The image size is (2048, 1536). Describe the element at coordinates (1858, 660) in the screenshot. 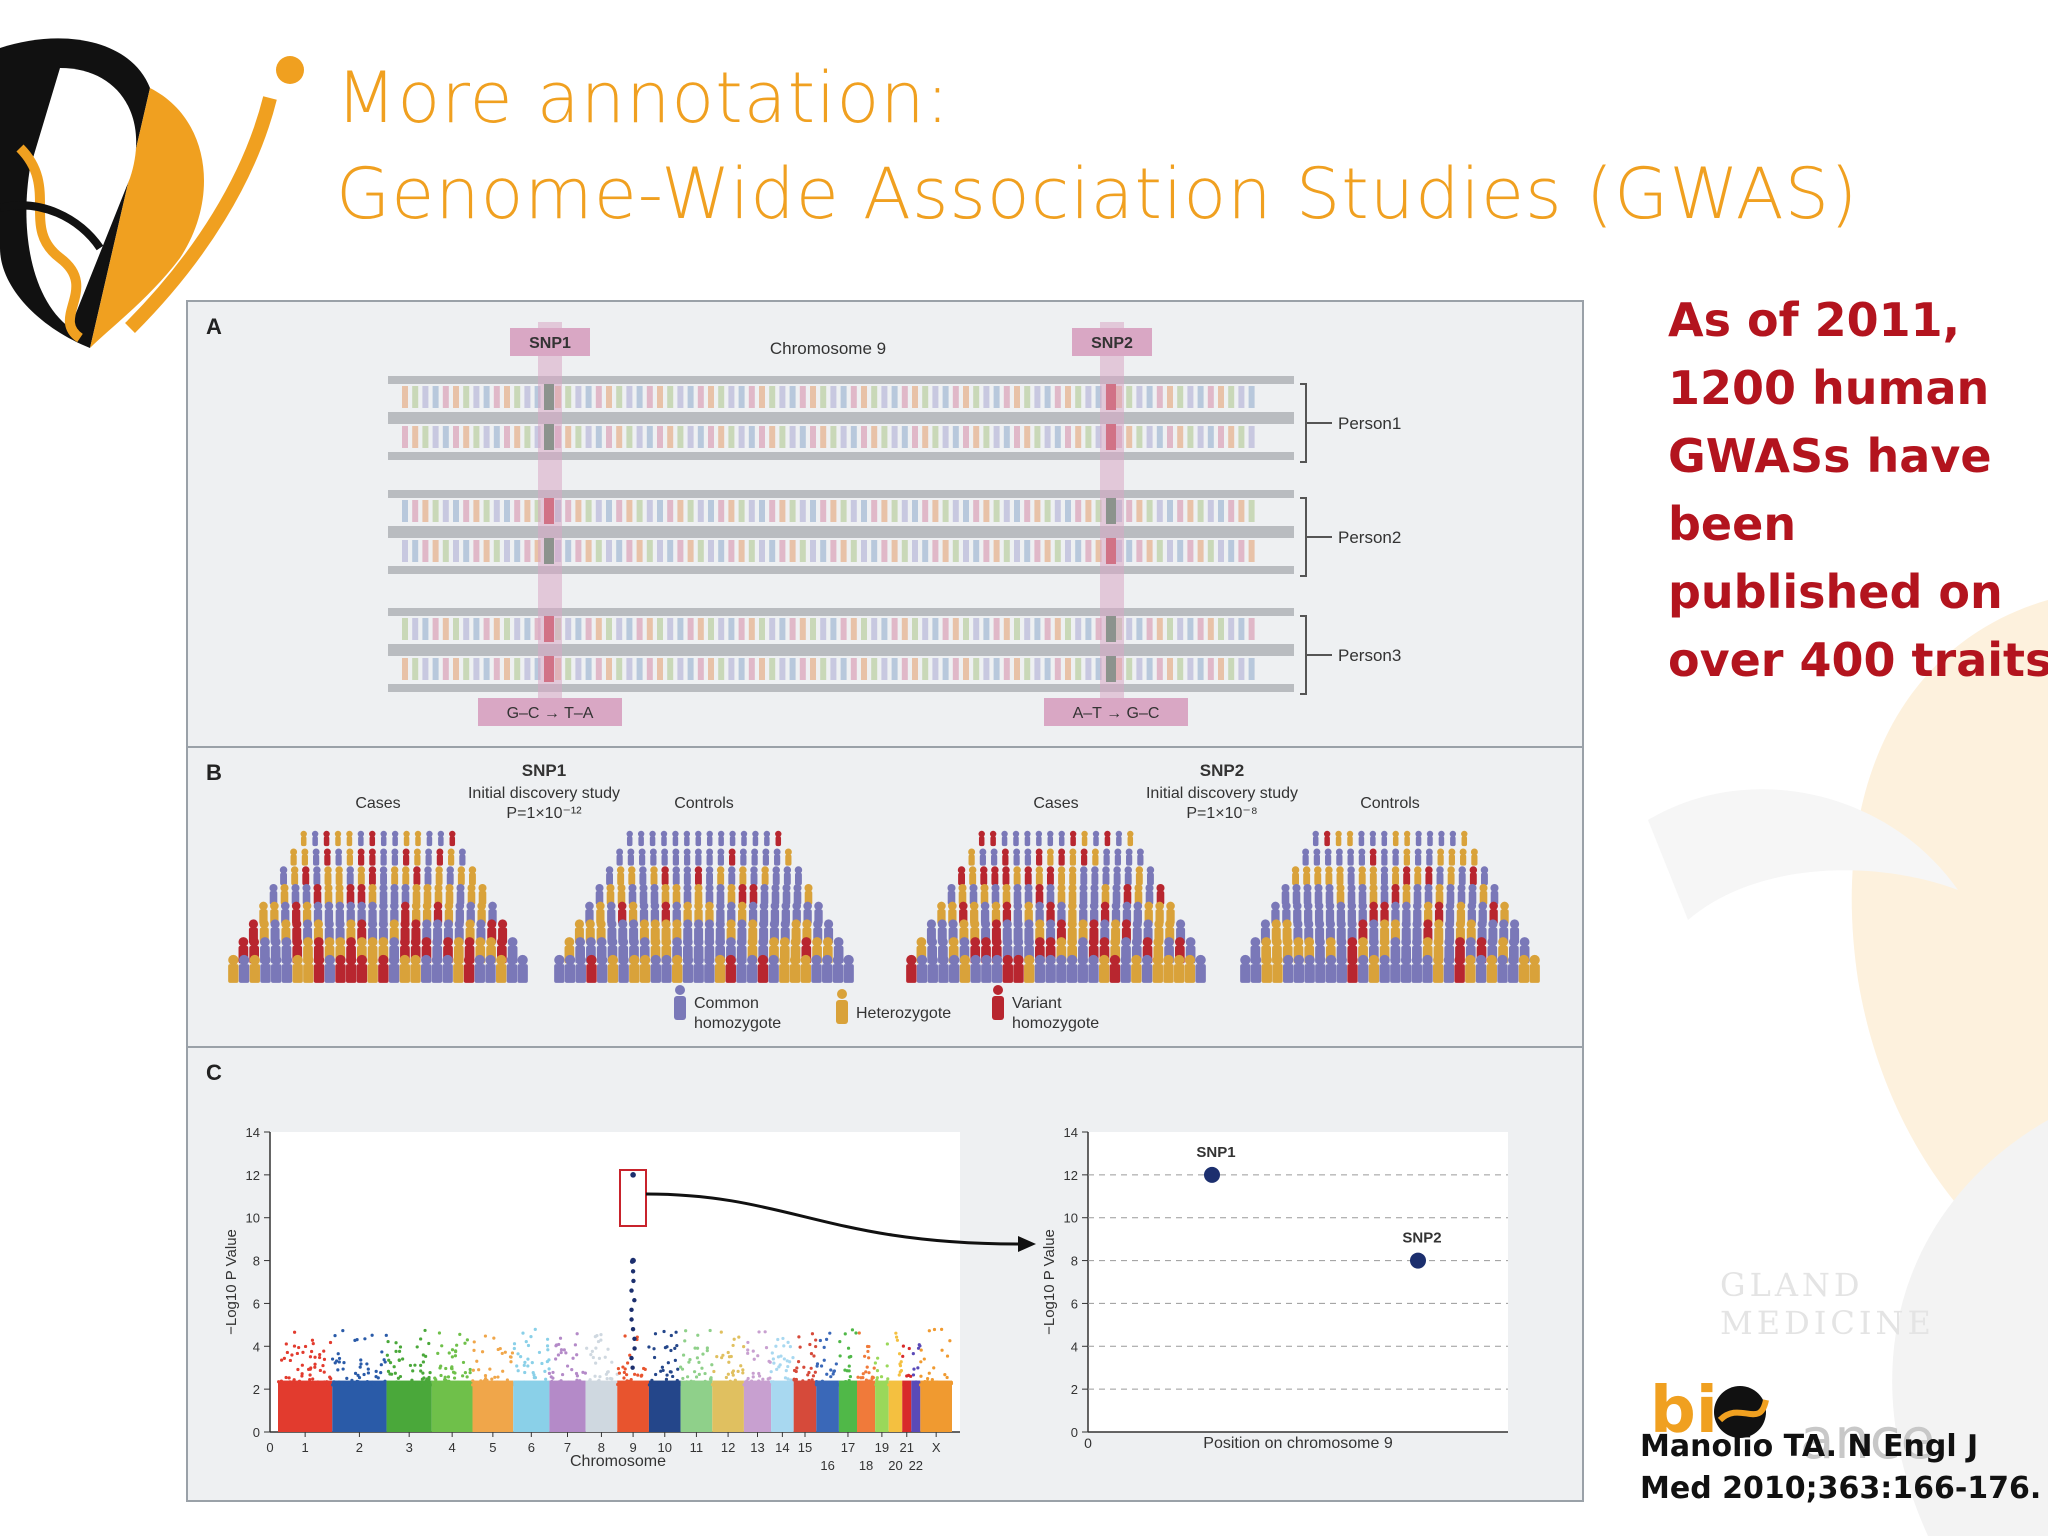

I see `note-line: over 400 traits` at that location.